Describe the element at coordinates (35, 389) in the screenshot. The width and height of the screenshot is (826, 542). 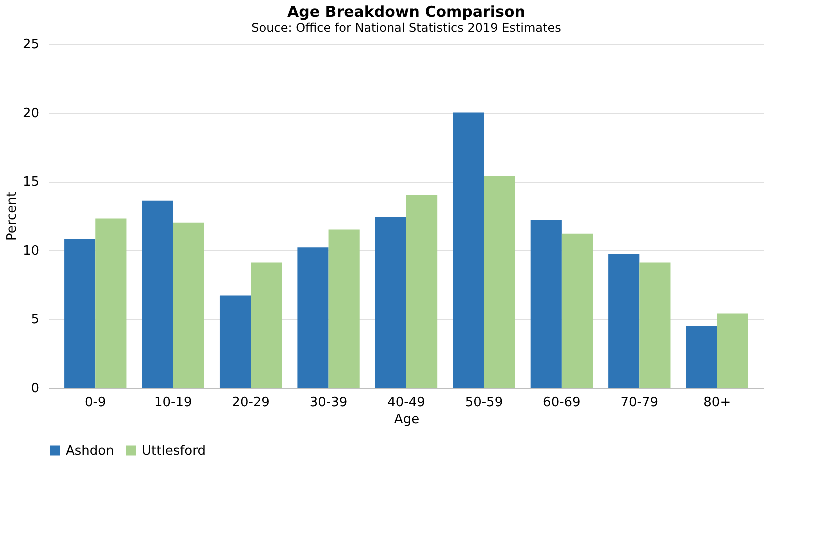
I see `y-tick-label: 0` at that location.